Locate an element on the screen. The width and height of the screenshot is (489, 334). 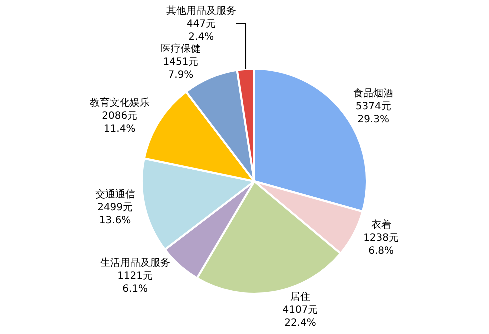
data-label: 2499元 13.6% is located at coordinates (116, 214).